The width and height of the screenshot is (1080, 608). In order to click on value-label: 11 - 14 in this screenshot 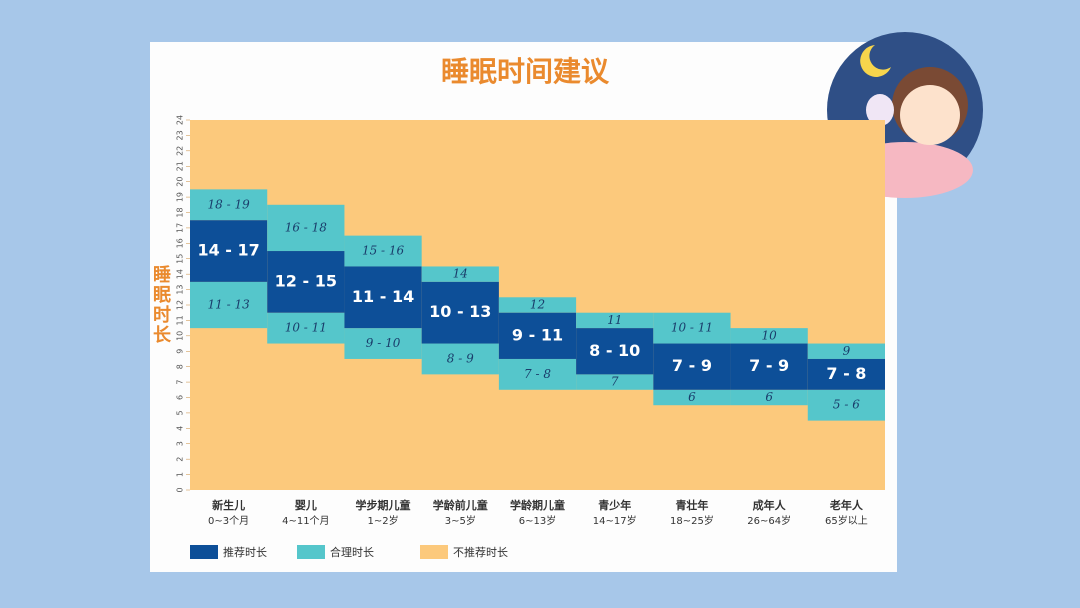, I will do `click(383, 296)`.